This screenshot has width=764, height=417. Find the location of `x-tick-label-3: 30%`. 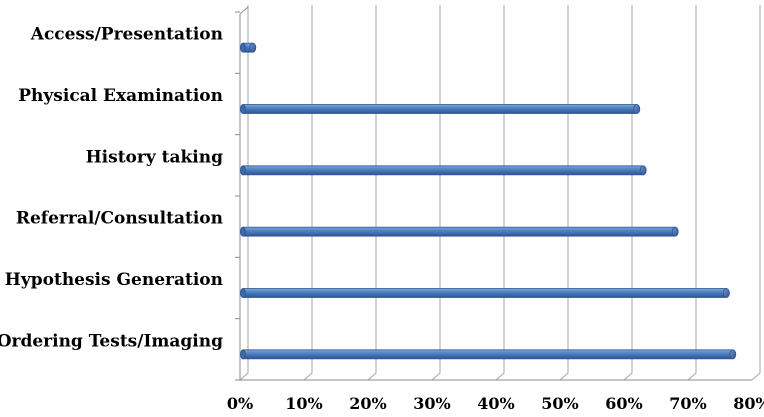

x-tick-label-3: 30% is located at coordinates (431, 403).